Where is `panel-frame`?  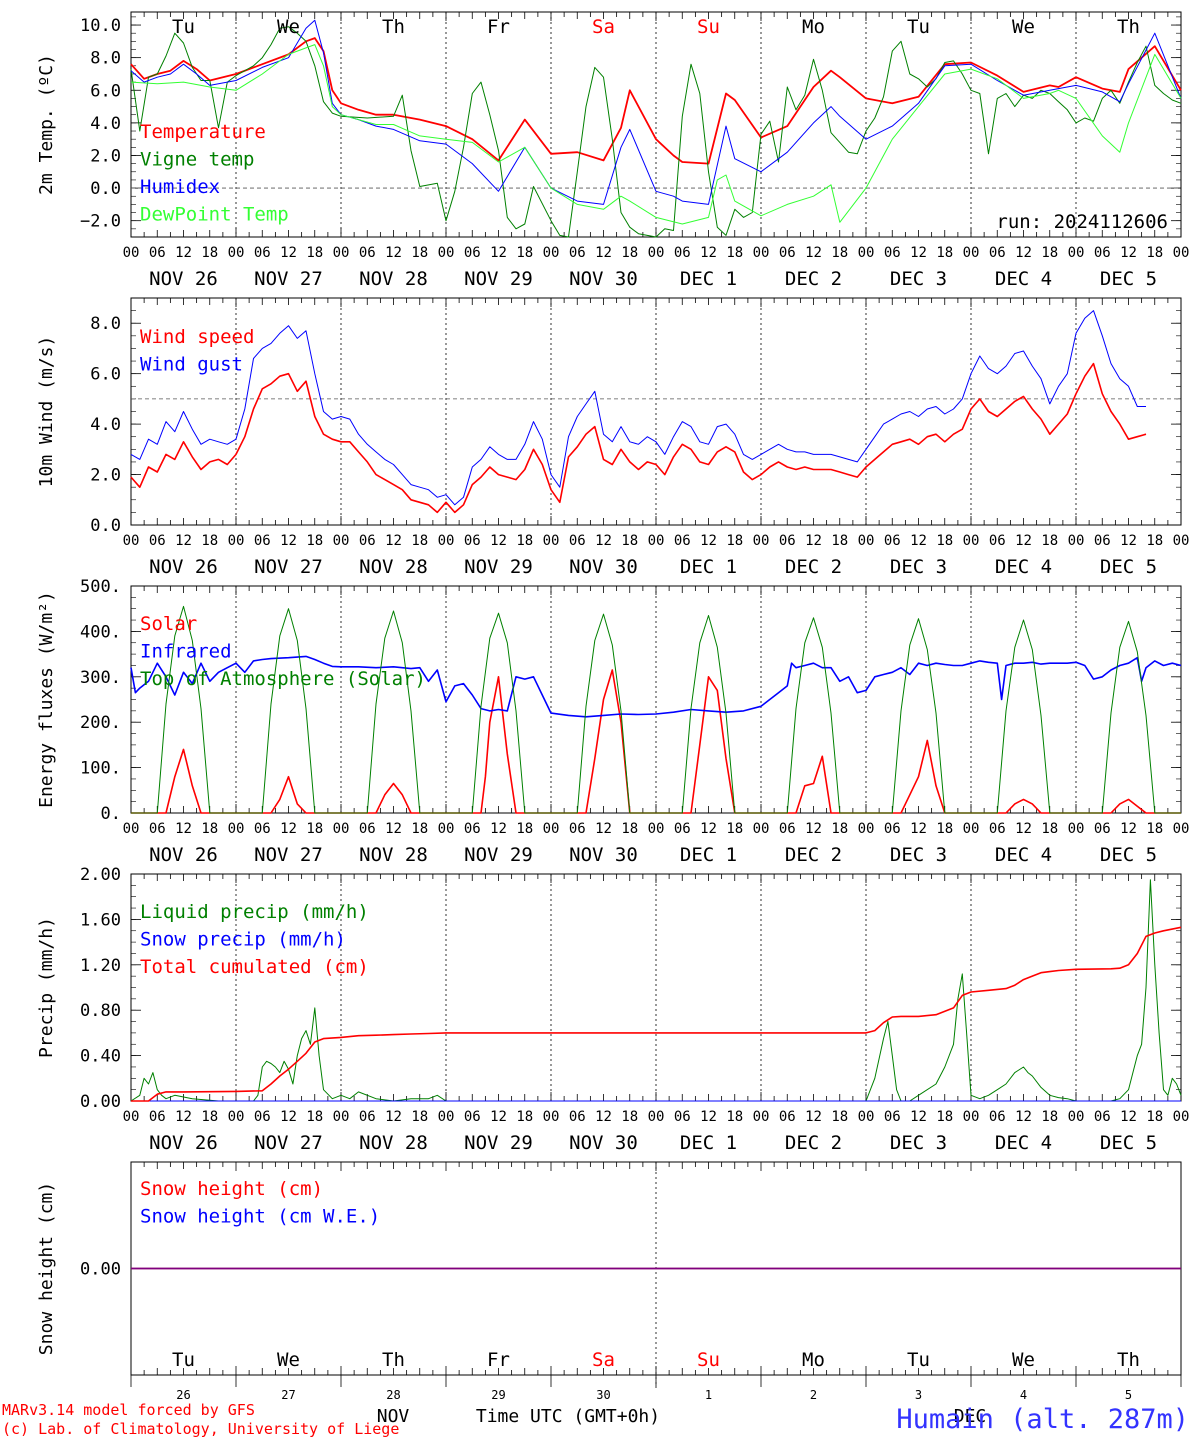
panel-frame is located at coordinates (656, 411).